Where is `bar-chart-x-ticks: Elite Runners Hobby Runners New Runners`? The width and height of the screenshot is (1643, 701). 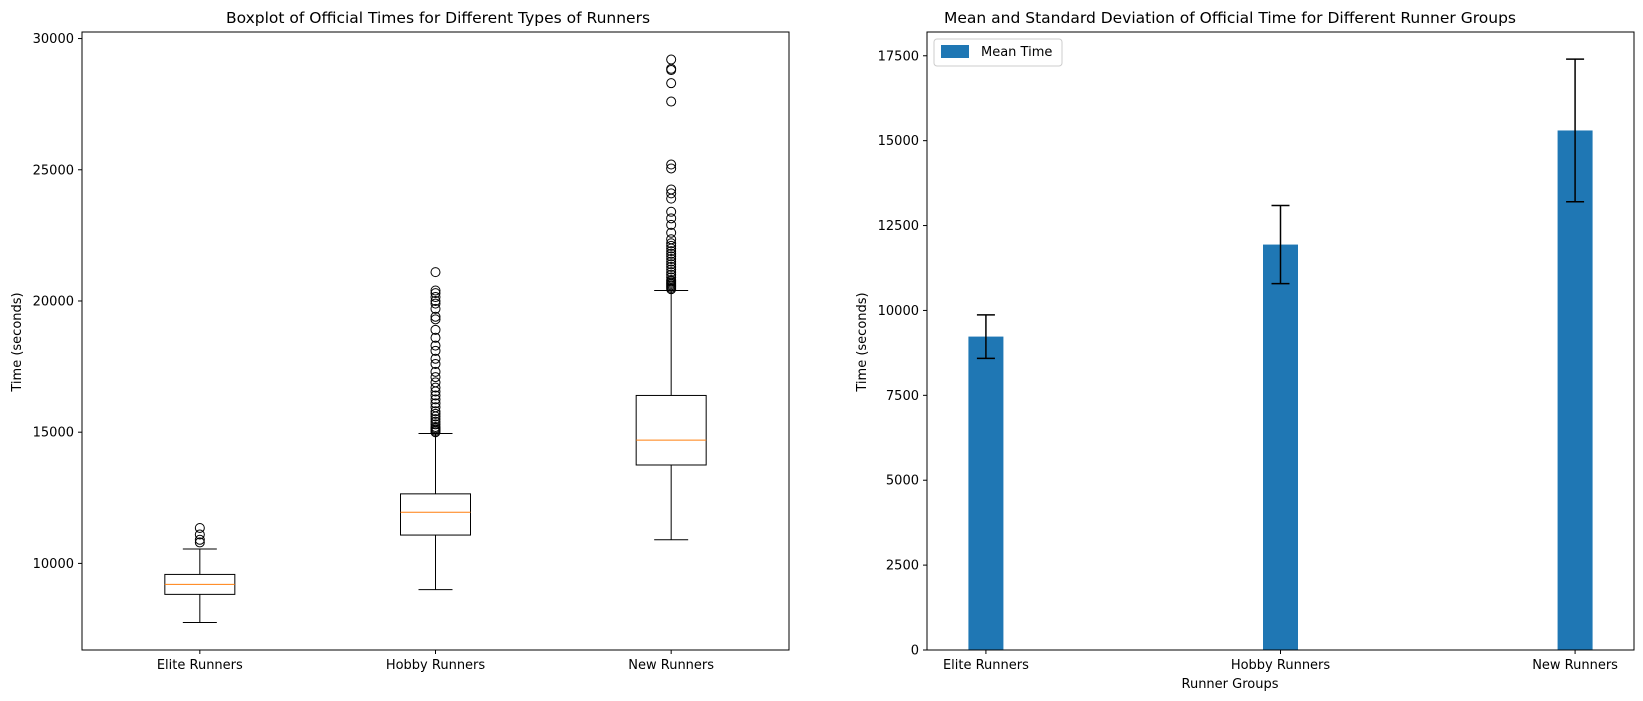
bar-chart-x-ticks: Elite Runners Hobby Runners New Runners is located at coordinates (1280, 661).